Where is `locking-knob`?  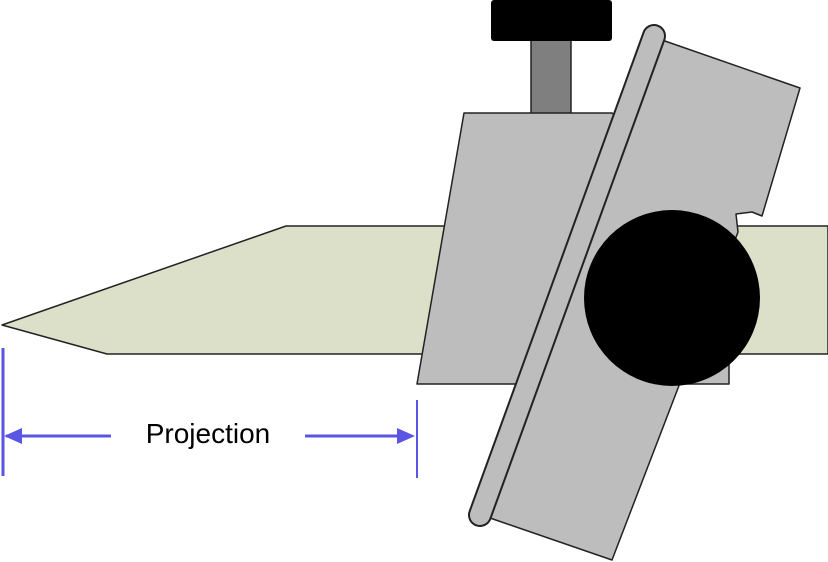 locking-knob is located at coordinates (672, 298).